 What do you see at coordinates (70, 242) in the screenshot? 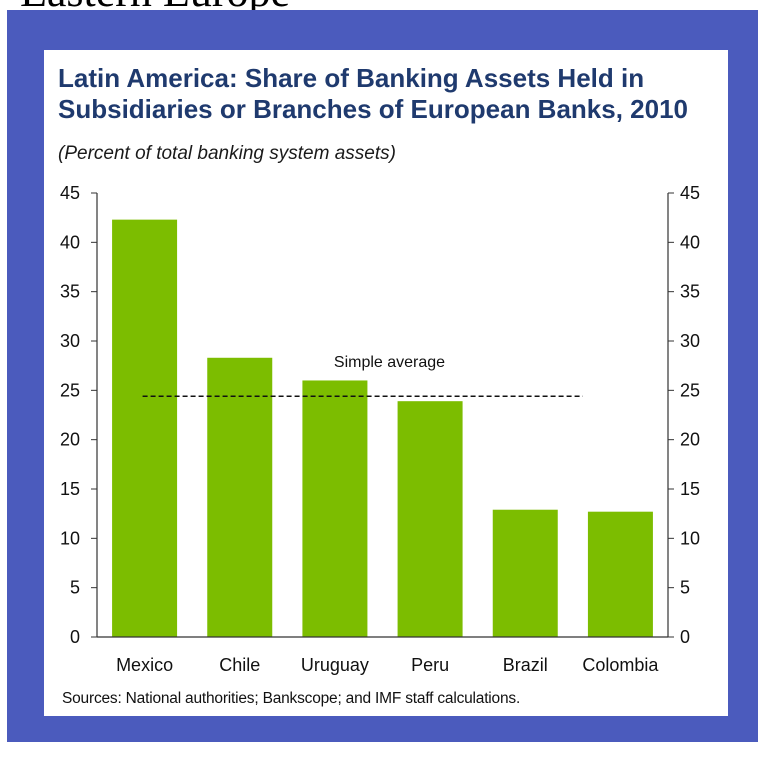
I see `y-tick-label-left: 40` at bounding box center [70, 242].